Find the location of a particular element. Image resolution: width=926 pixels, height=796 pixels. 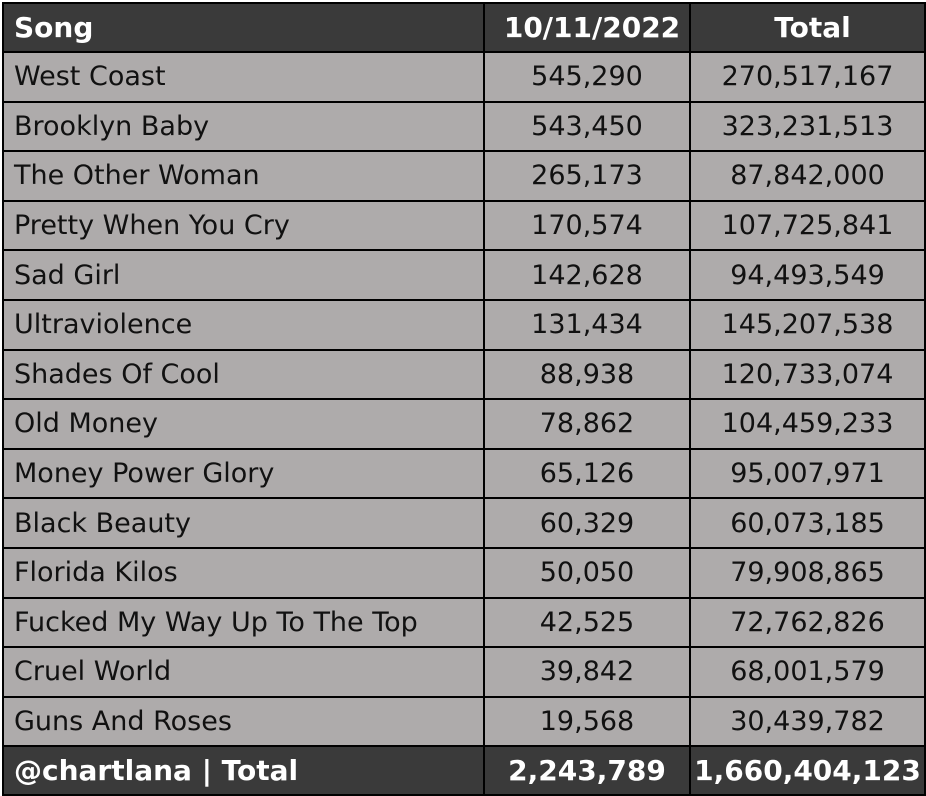

song-cell: Brooklyn Baby is located at coordinates (243, 126).